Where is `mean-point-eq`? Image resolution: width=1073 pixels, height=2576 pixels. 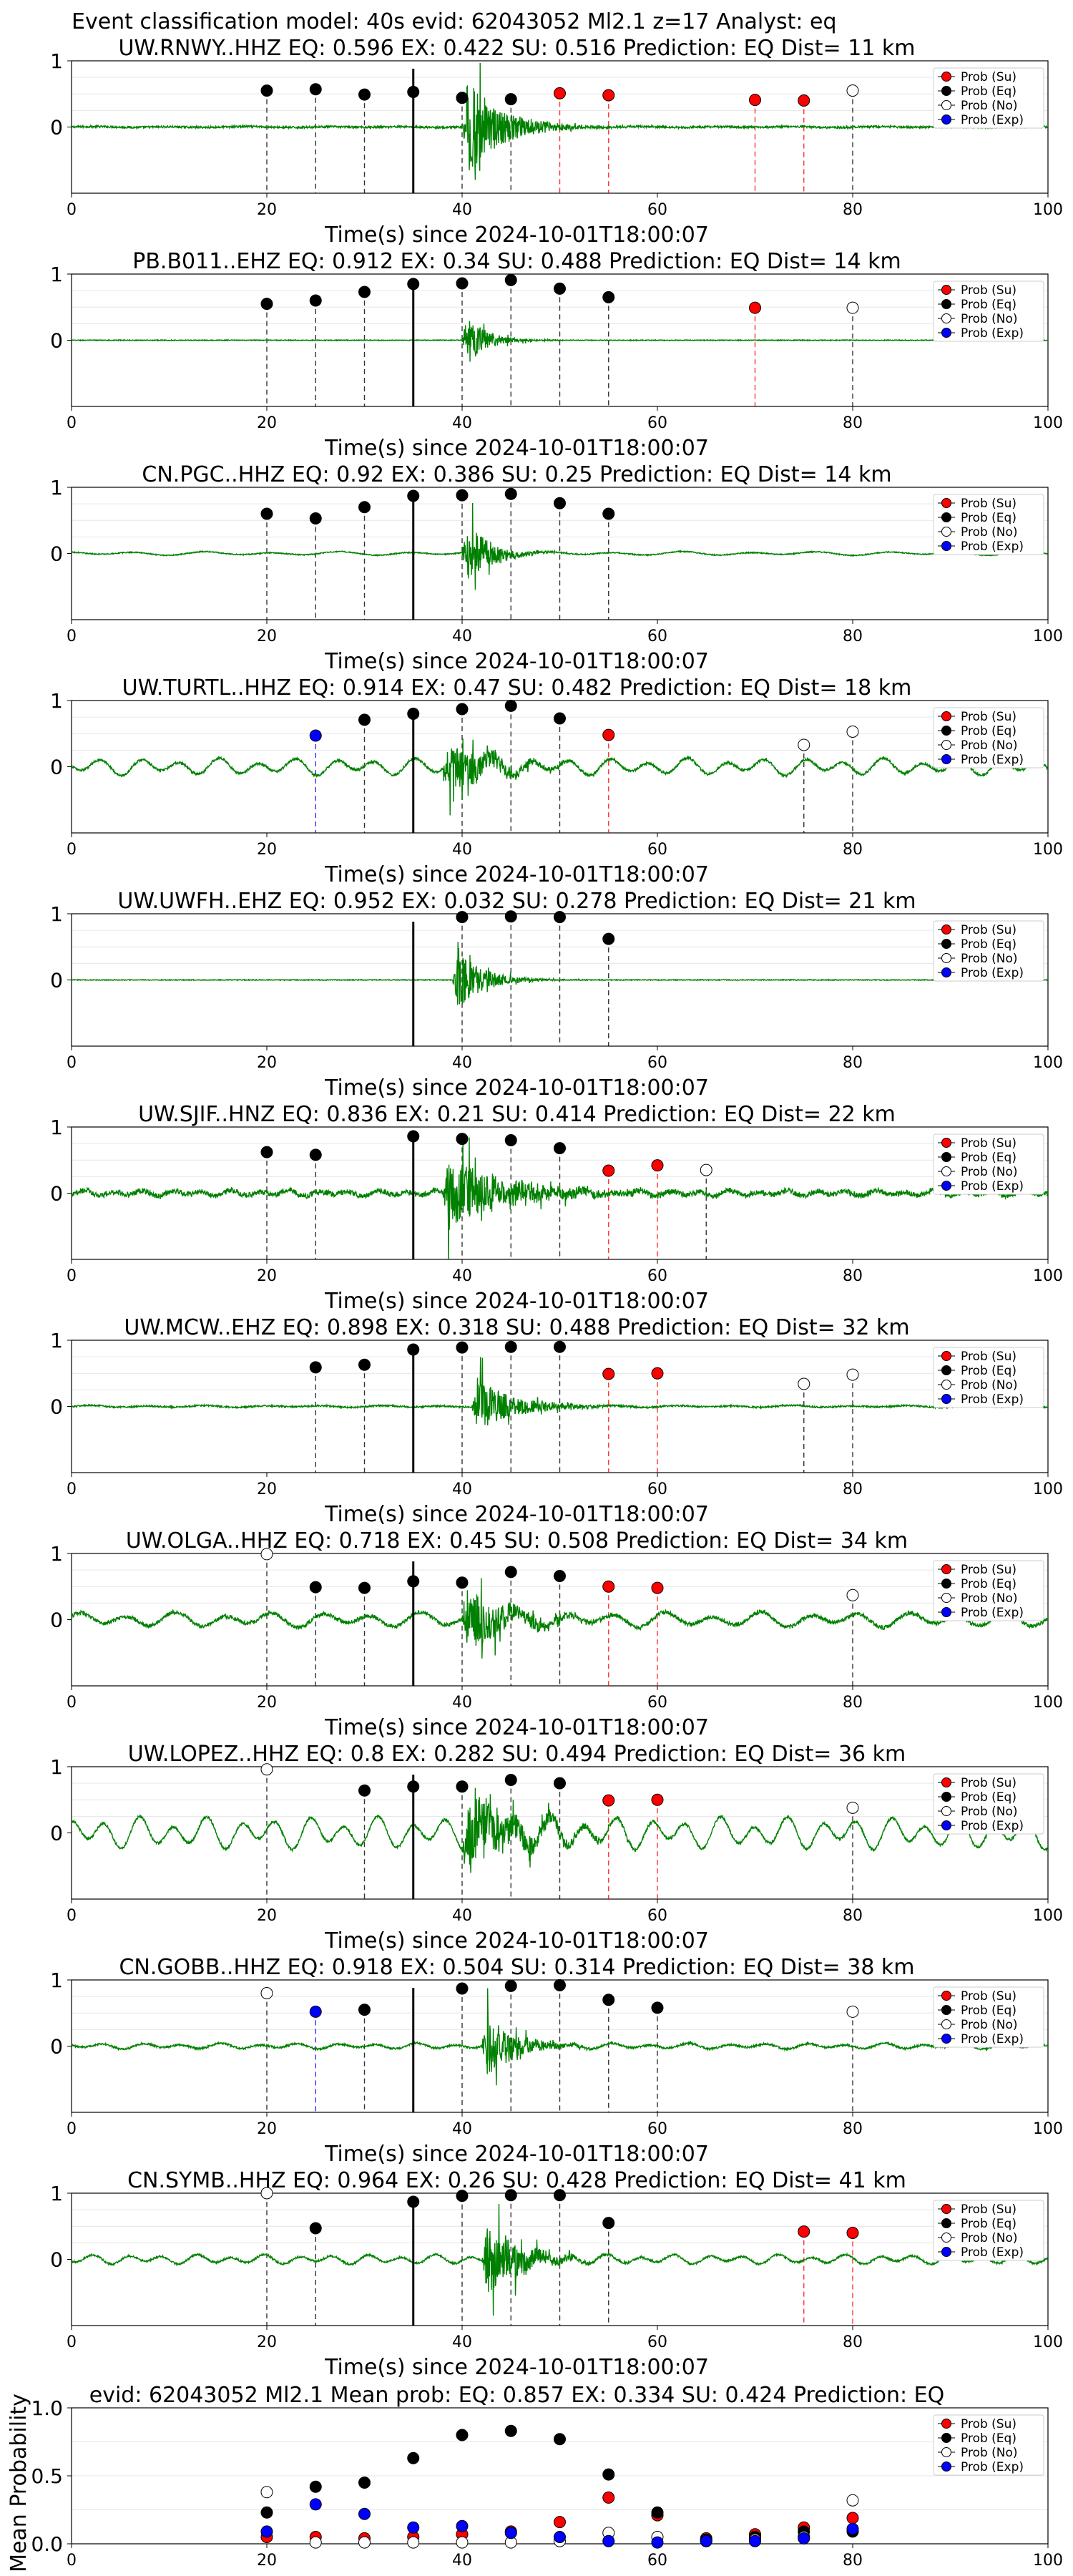 mean-point-eq is located at coordinates (463, 2435).